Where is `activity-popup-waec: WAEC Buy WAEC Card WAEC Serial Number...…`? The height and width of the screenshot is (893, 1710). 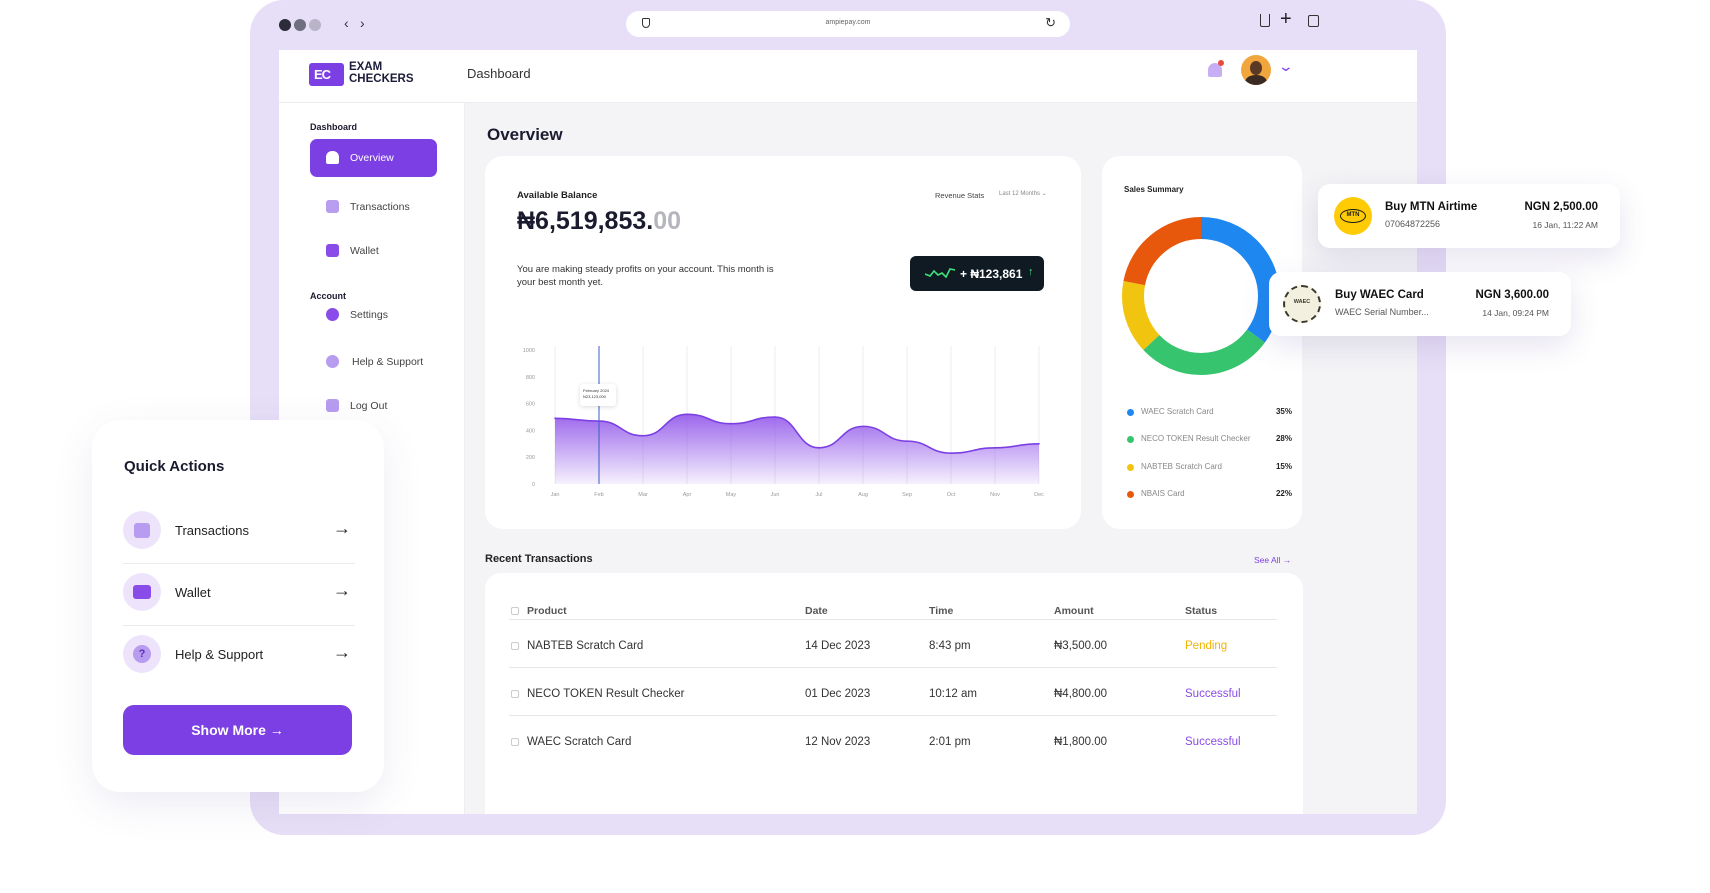
activity-popup-waec: WAEC Buy WAEC Card WAEC Serial Number...… is located at coordinates (1420, 304).